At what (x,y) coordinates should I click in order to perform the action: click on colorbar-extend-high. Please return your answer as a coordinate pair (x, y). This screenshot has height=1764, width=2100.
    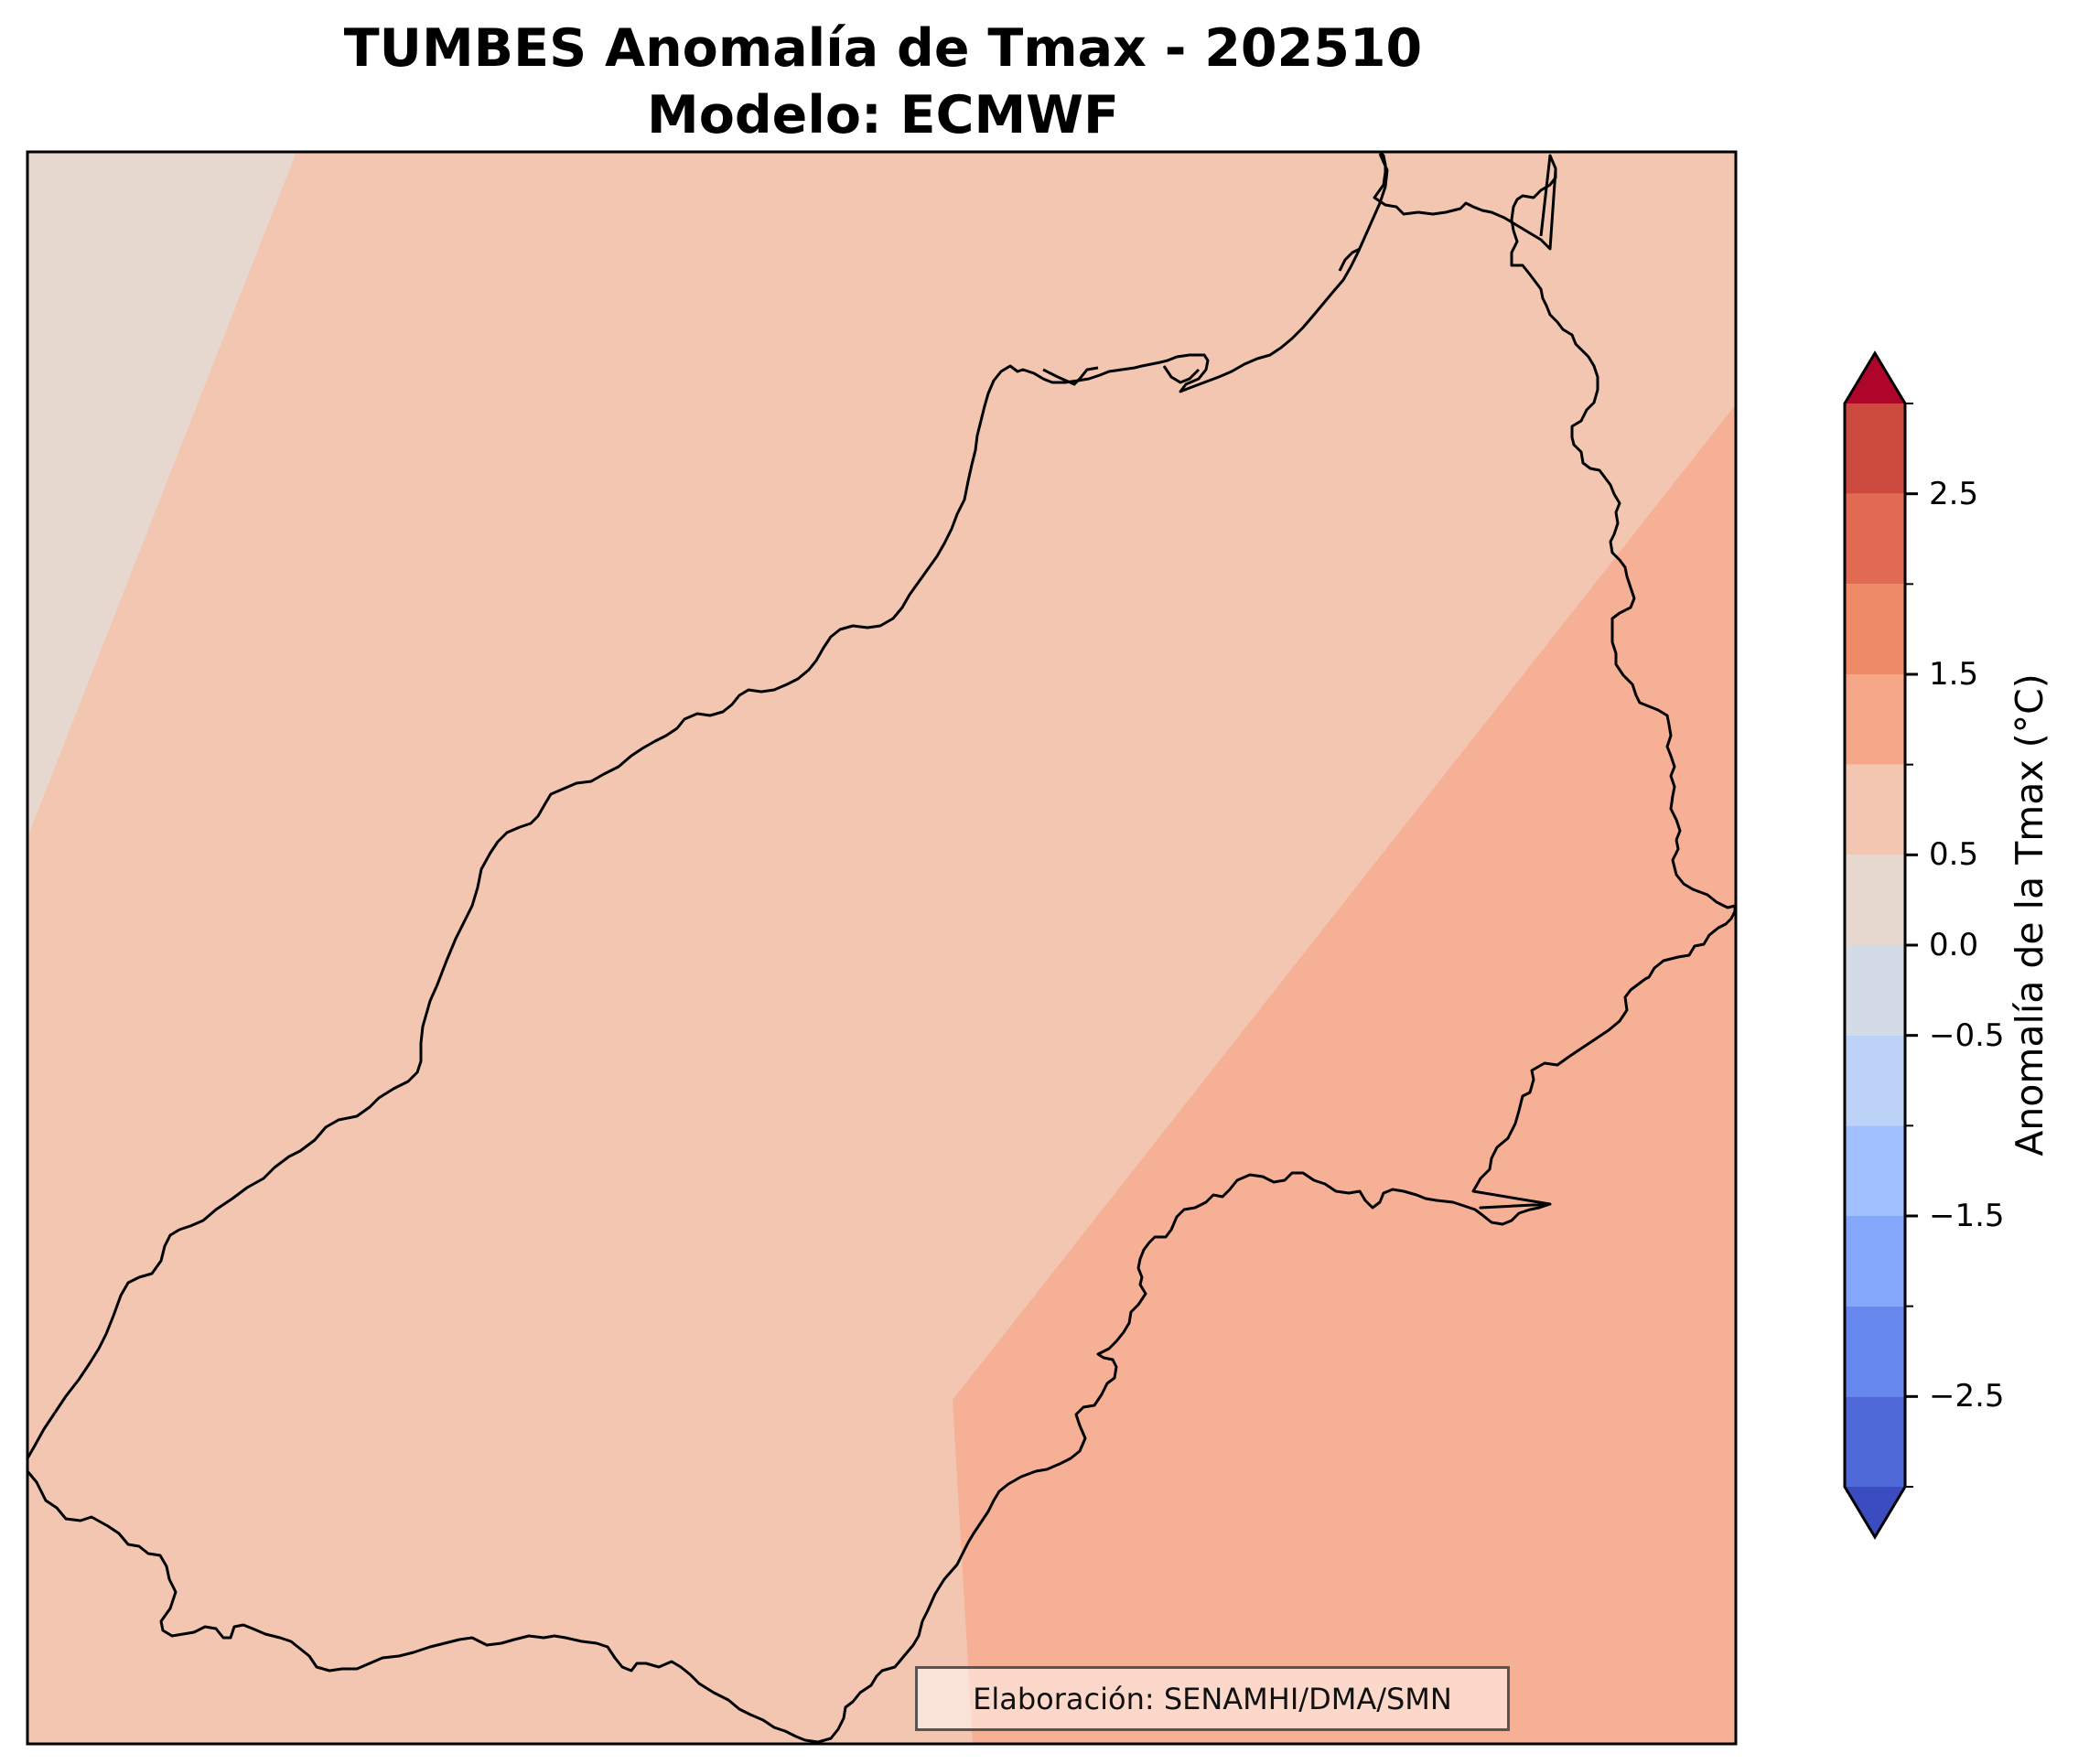
    Looking at the image, I should click on (1875, 378).